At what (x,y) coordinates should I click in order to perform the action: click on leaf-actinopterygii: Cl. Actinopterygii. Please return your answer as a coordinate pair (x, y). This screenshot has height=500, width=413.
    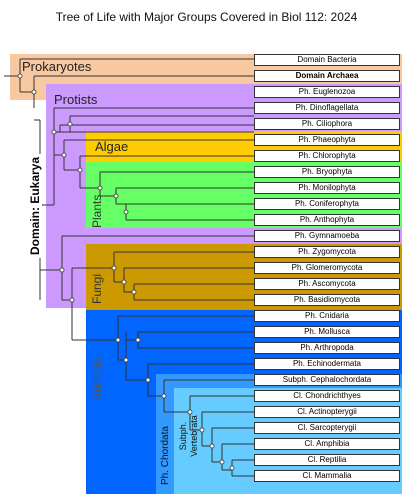
    Looking at the image, I should click on (327, 412).